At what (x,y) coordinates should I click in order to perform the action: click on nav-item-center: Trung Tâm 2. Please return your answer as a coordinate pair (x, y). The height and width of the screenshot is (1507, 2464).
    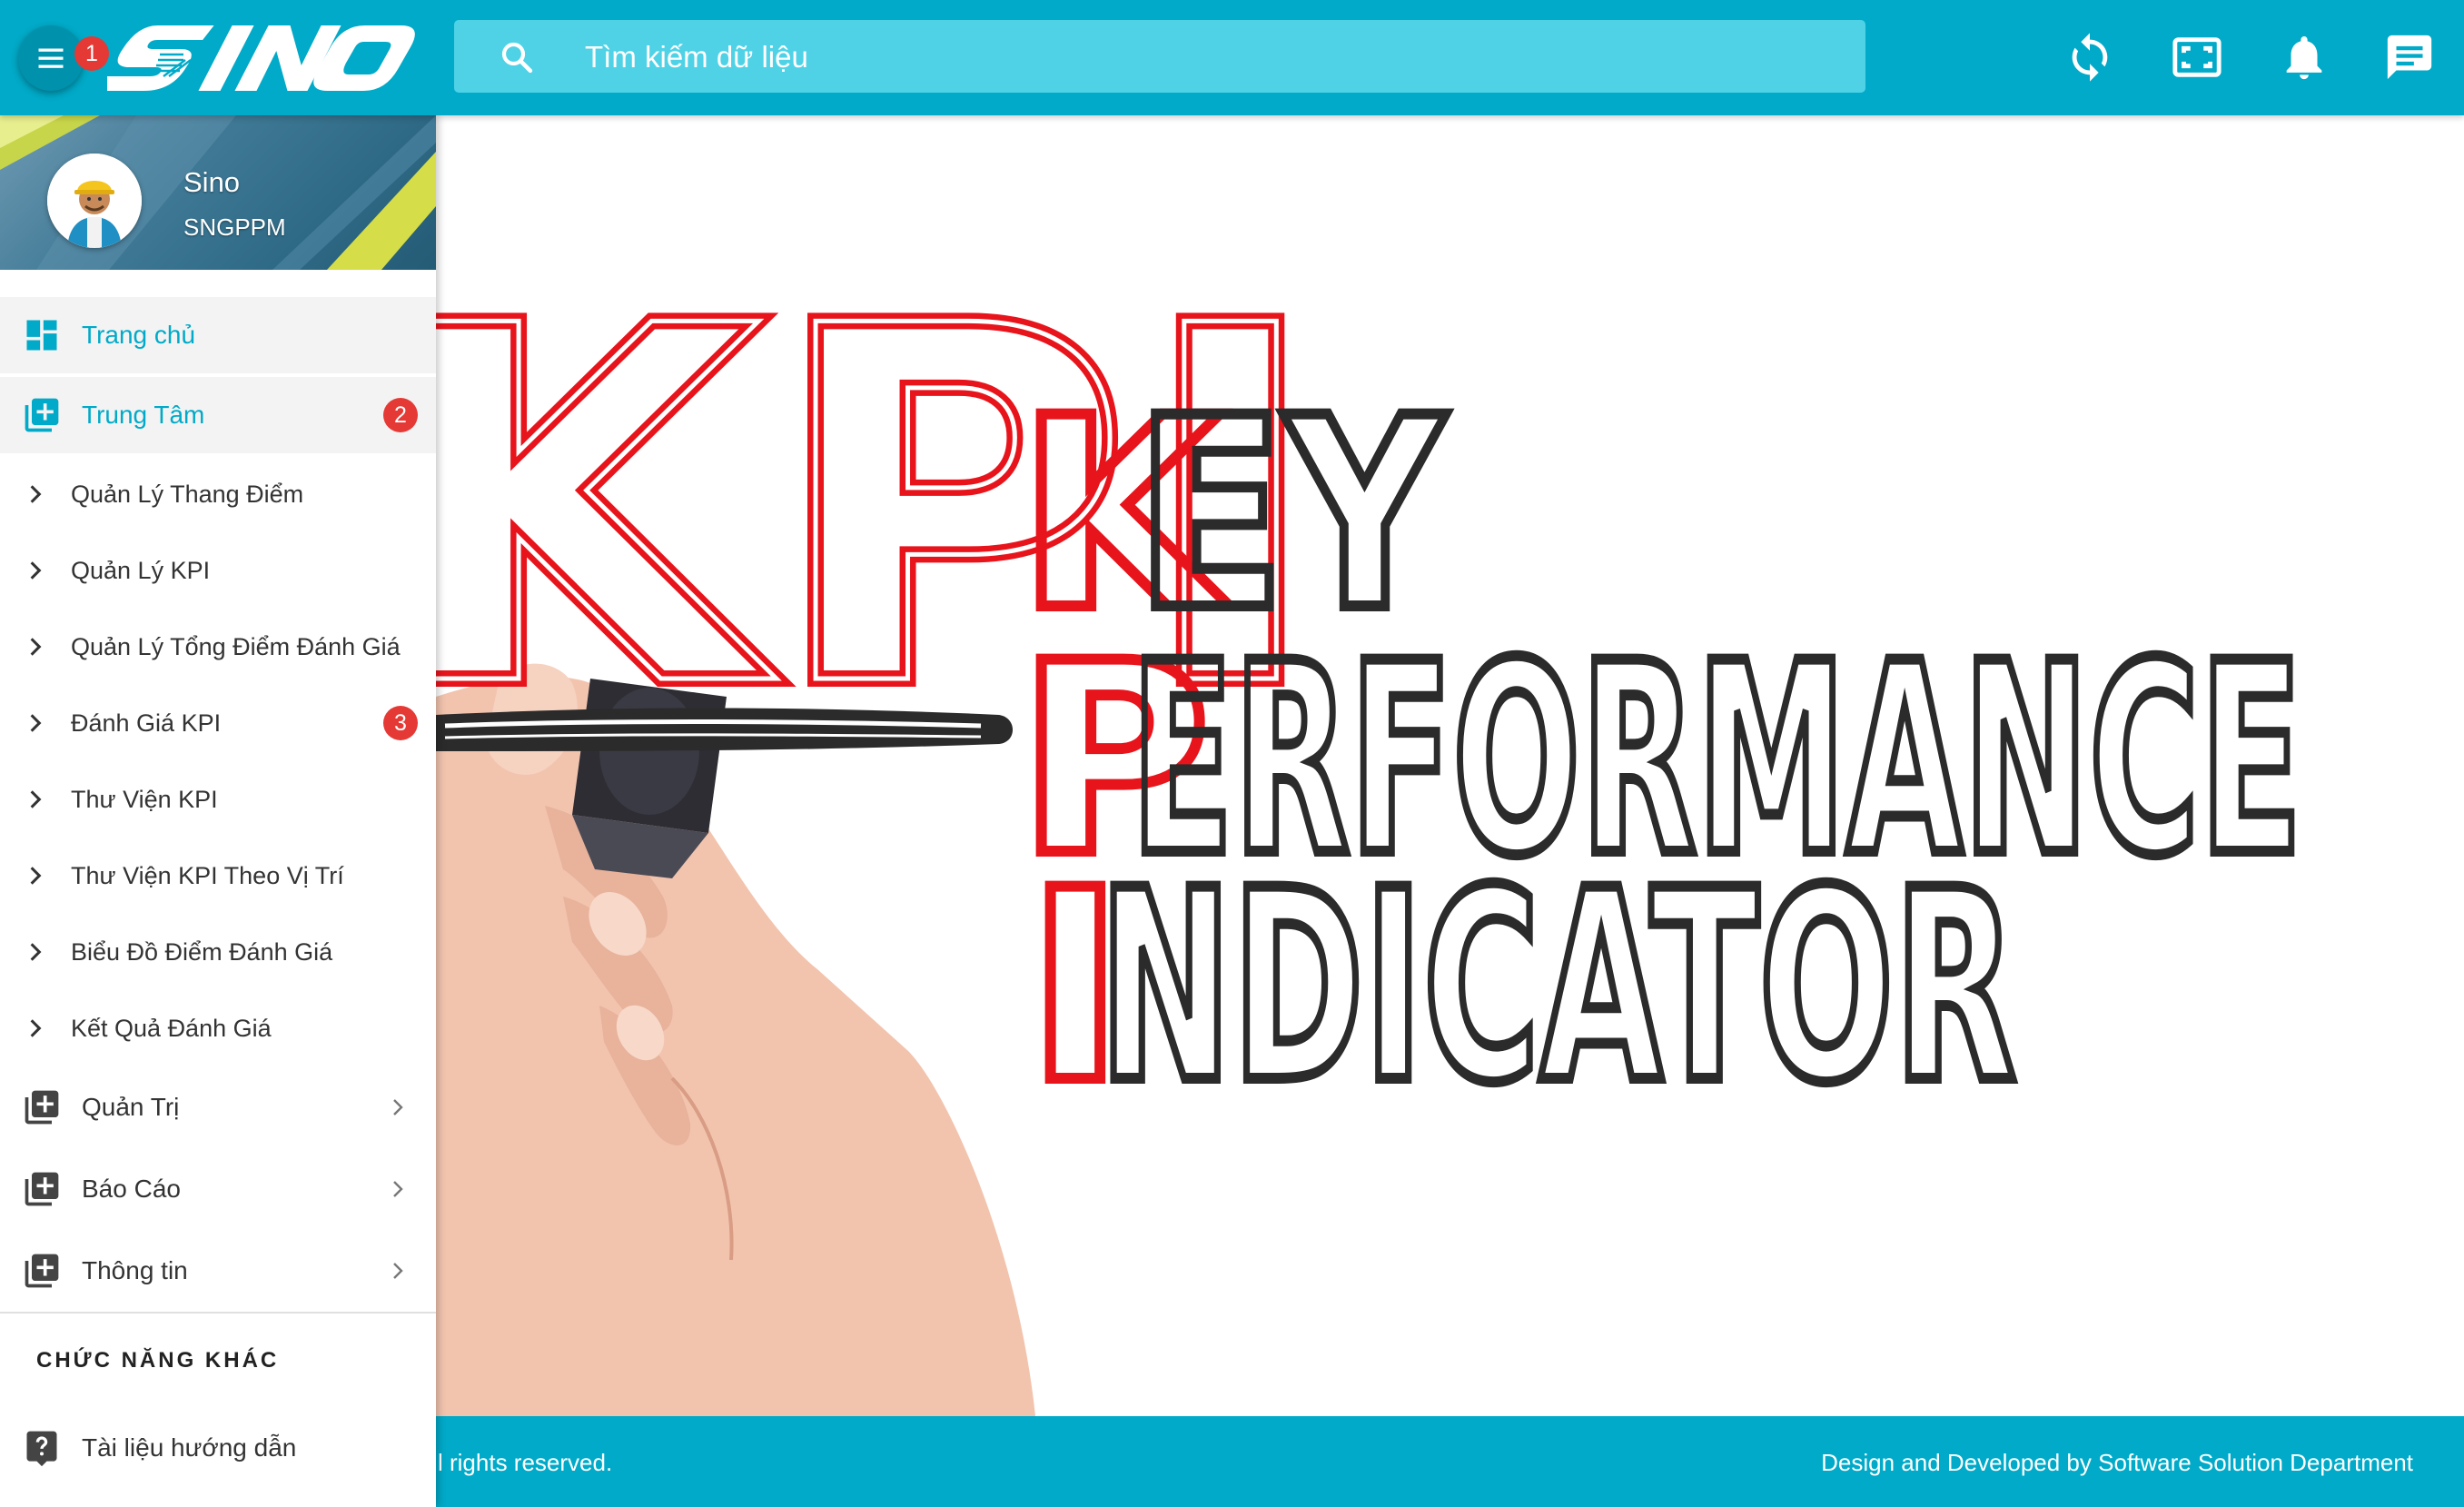
    Looking at the image, I should click on (218, 415).